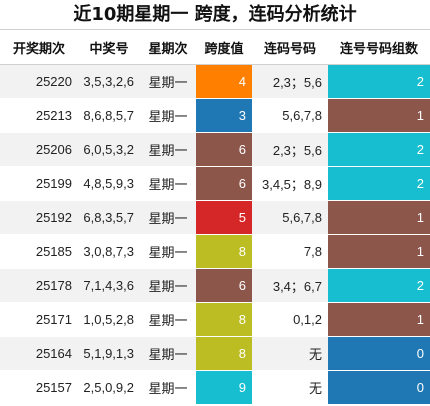 Image resolution: width=430 pixels, height=406 pixels. Describe the element at coordinates (379, 47) in the screenshot. I see `header-groups: 连号号码组数` at that location.